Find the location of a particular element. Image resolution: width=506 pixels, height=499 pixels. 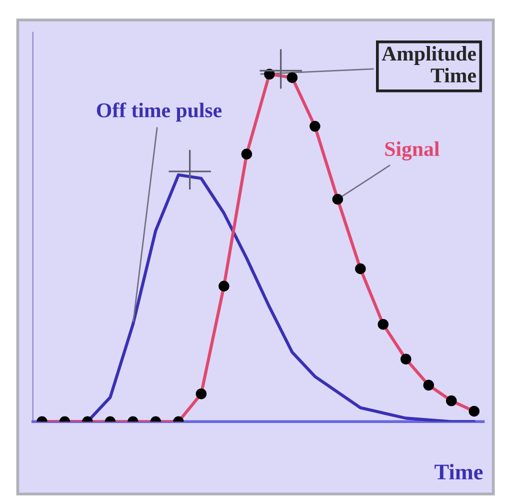

text: Signal is located at coordinates (412, 150).